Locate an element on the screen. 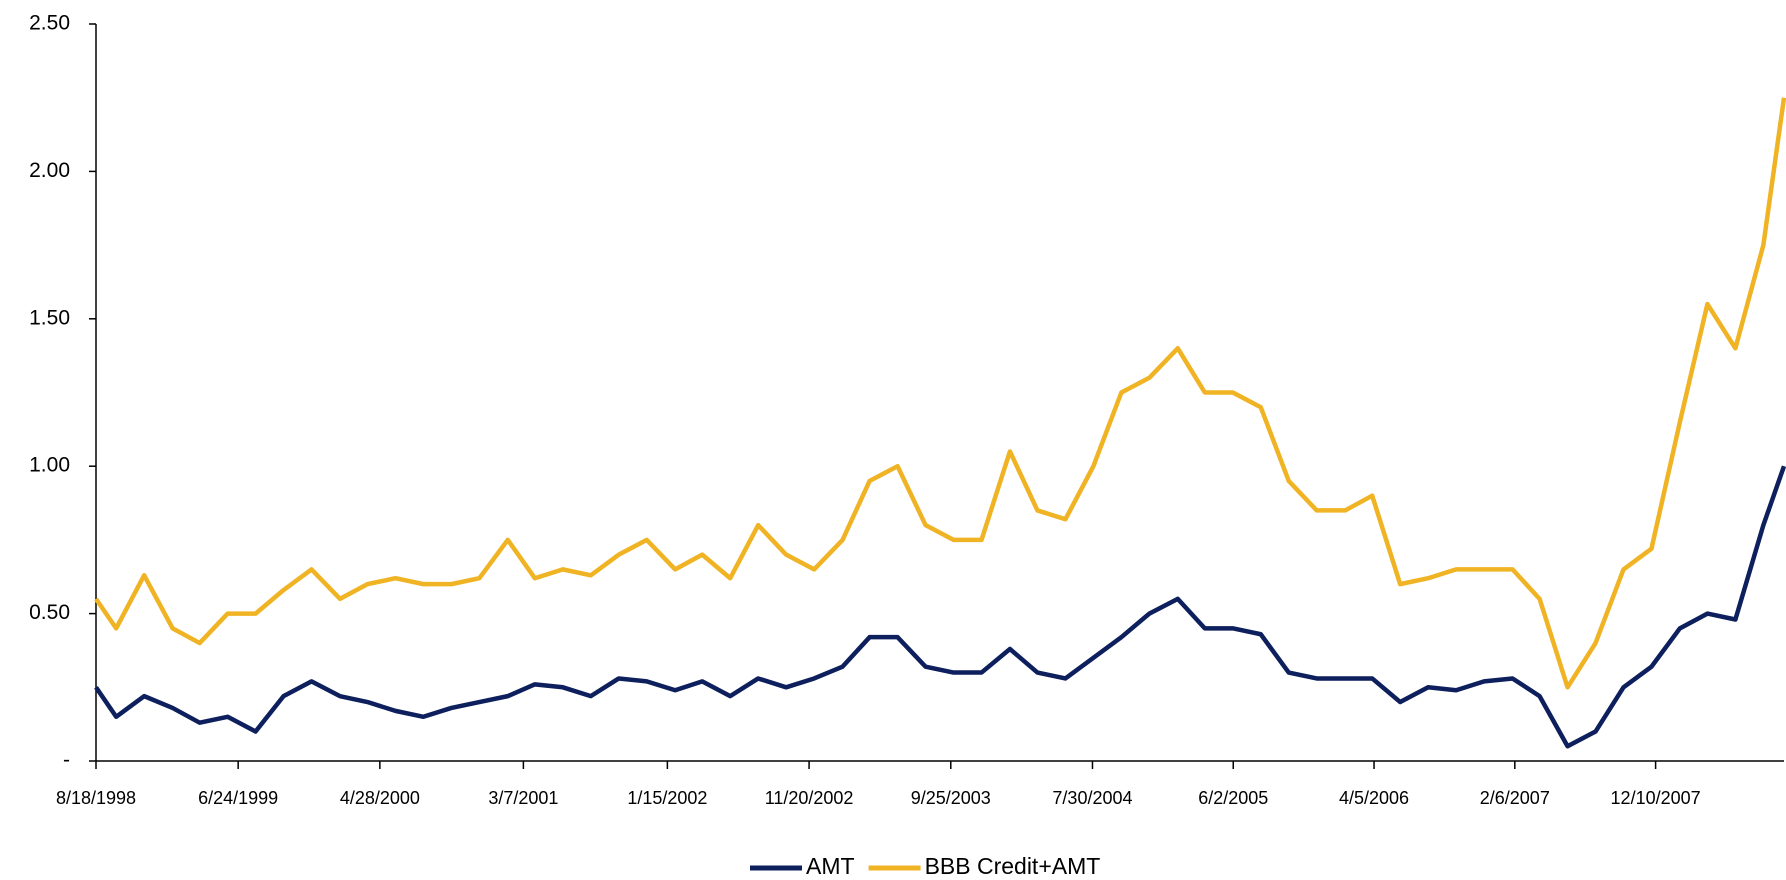 The height and width of the screenshot is (880, 1786). x-tick-label: 1/15/2002 is located at coordinates (667, 798).